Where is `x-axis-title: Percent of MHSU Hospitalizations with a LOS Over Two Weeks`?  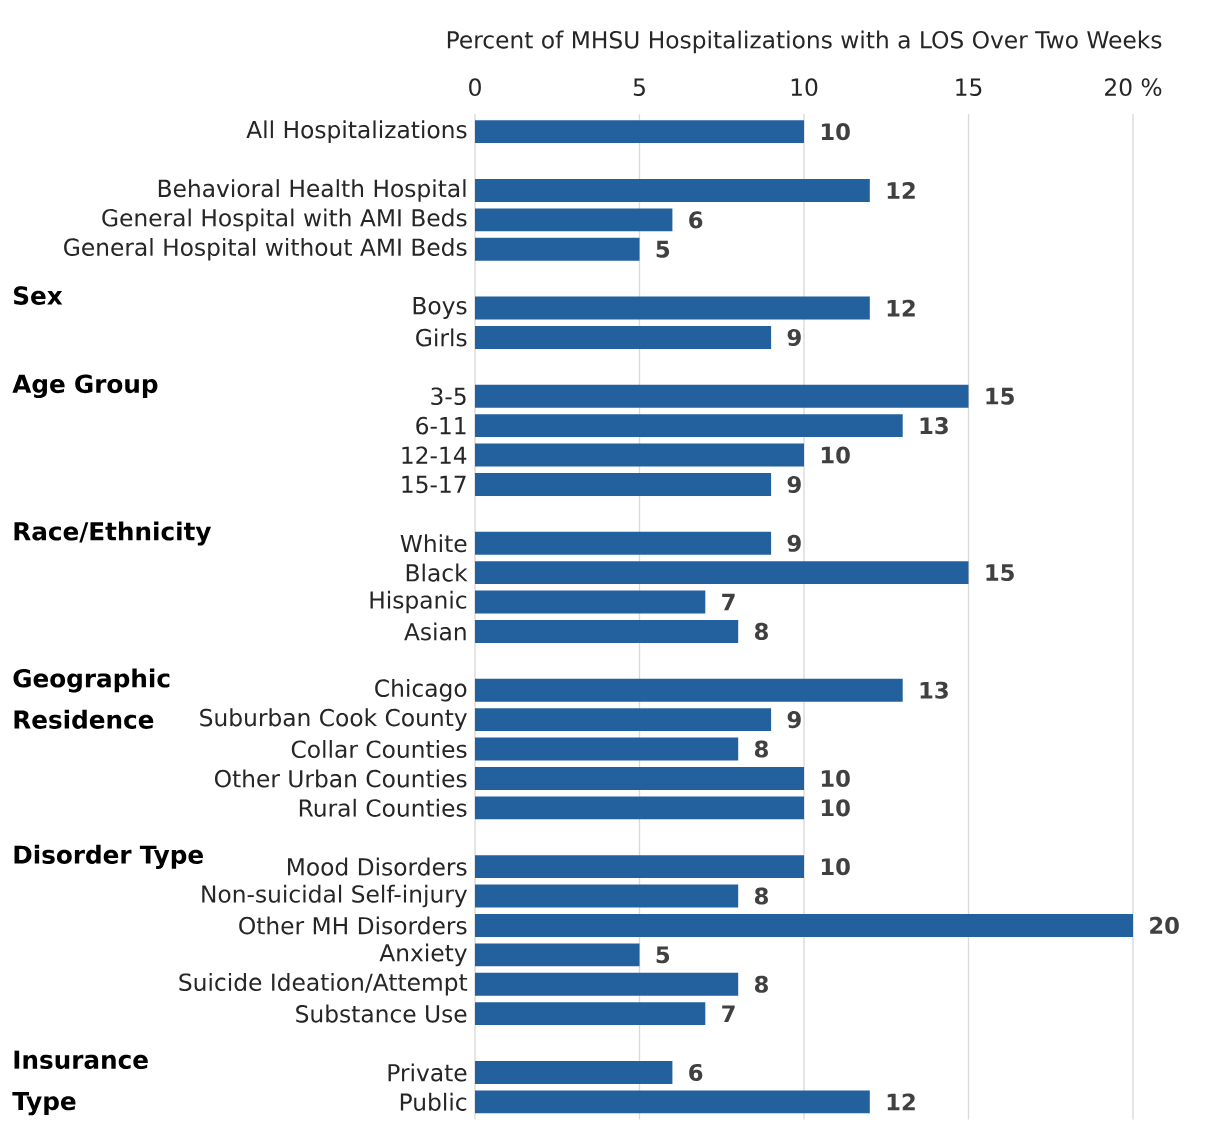
x-axis-title: Percent of MHSU Hospitalizations with a LOS Over Two Weeks is located at coordinates (804, 42).